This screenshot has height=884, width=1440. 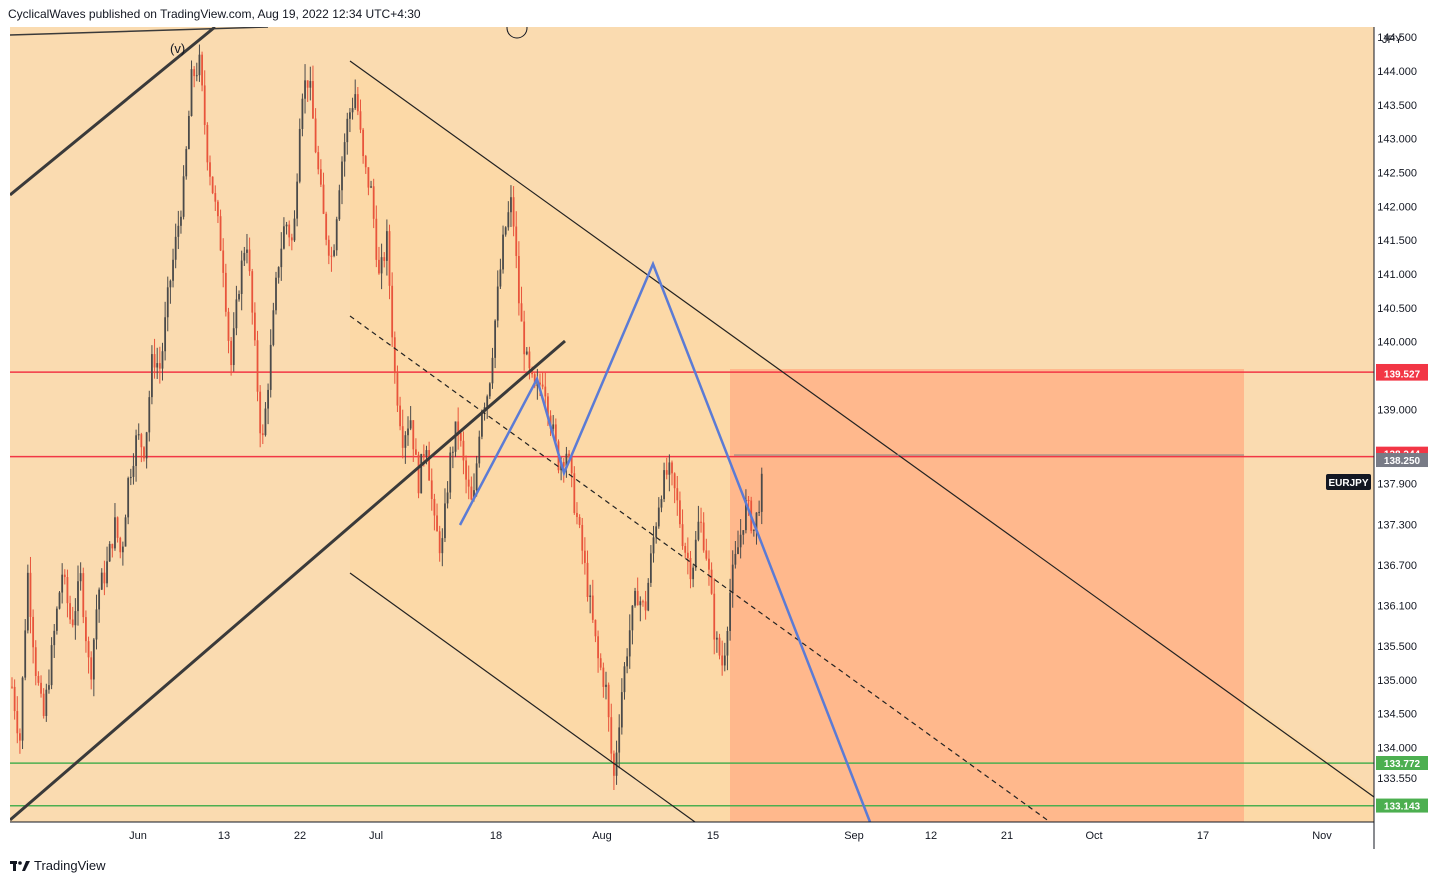 I want to click on price-axis-panel, so click(x=1402, y=424).